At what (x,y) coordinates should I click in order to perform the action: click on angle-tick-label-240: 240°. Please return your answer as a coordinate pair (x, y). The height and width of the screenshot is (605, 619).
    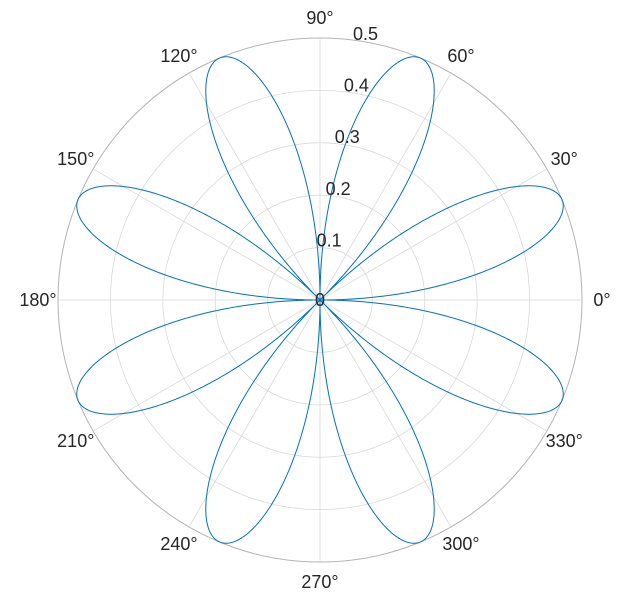
    Looking at the image, I should click on (178, 544).